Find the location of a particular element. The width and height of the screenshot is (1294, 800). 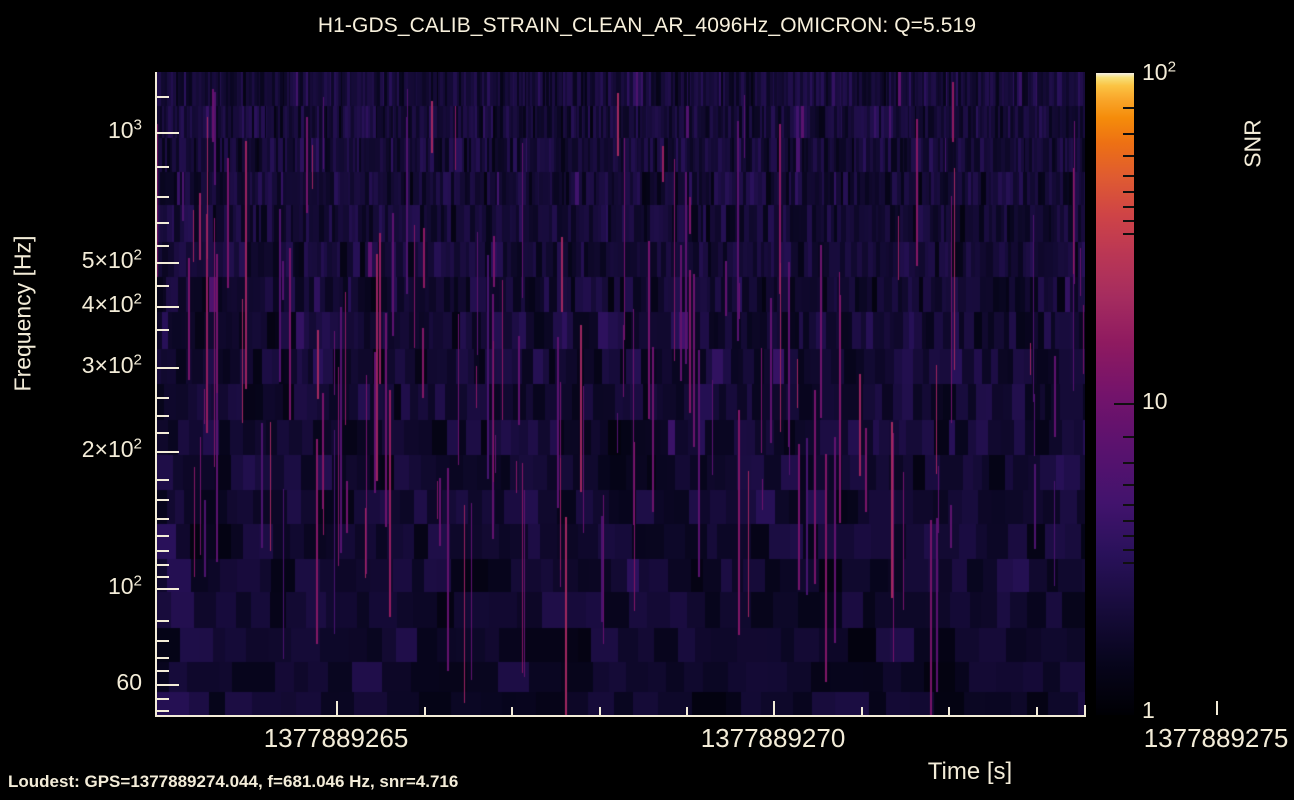

y-axis-title: Frequency [Hz] is located at coordinates (22, 313).